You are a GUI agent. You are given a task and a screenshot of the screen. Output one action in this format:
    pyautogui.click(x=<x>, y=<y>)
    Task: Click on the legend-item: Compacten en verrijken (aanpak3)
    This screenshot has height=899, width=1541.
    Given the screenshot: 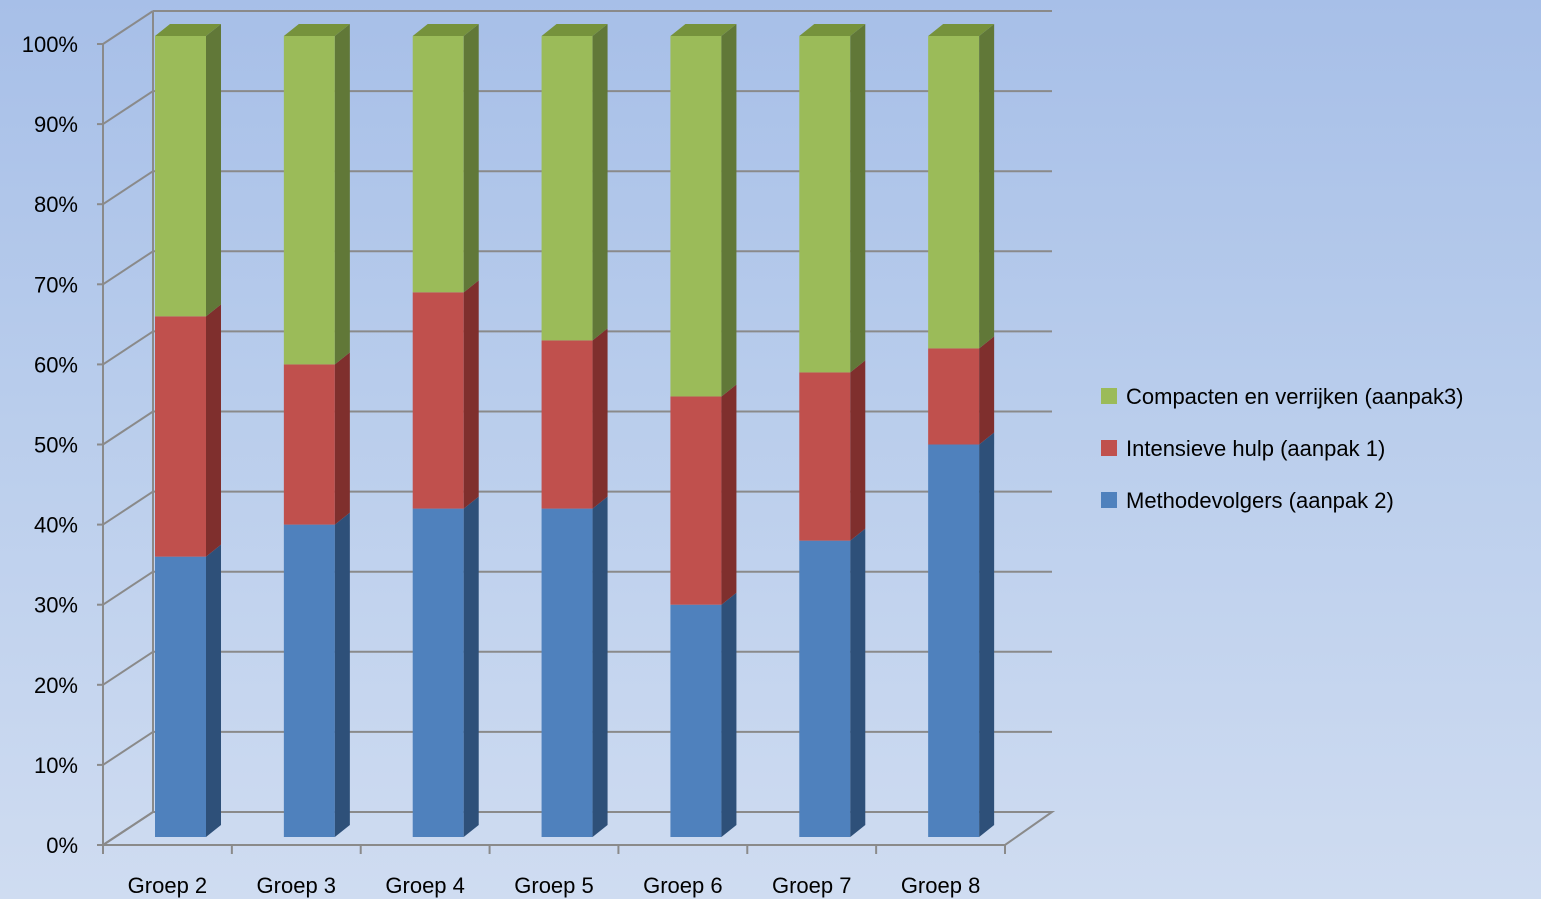 What is the action you would take?
    pyautogui.click(x=1282, y=396)
    